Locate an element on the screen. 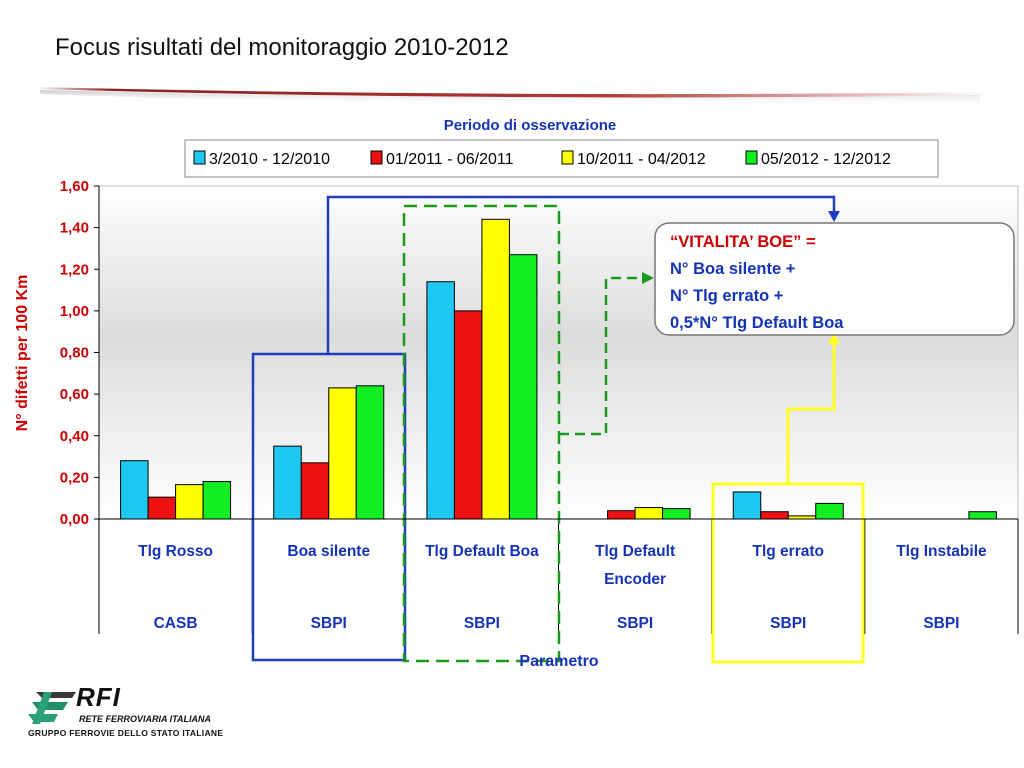 The height and width of the screenshot is (768, 1024). category-label: Tlg Default is located at coordinates (635, 551).